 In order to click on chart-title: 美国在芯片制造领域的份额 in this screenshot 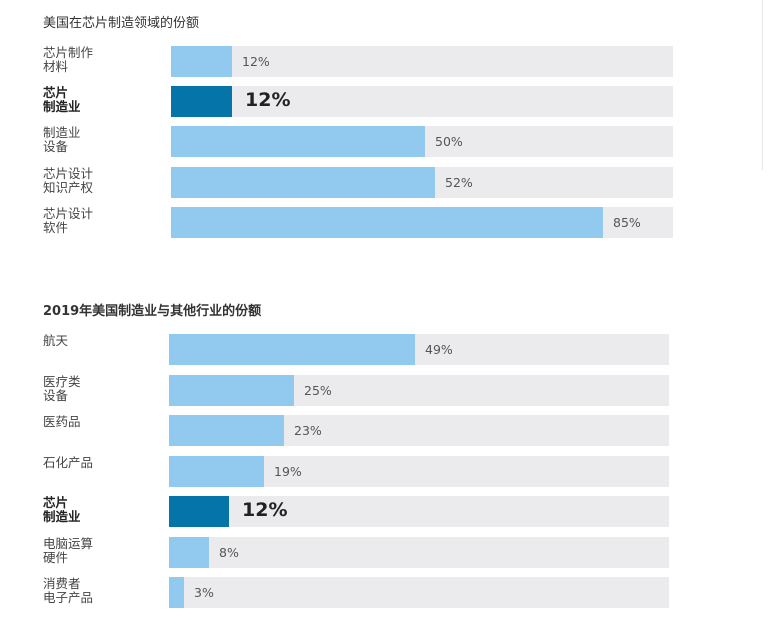, I will do `click(121, 23)`.